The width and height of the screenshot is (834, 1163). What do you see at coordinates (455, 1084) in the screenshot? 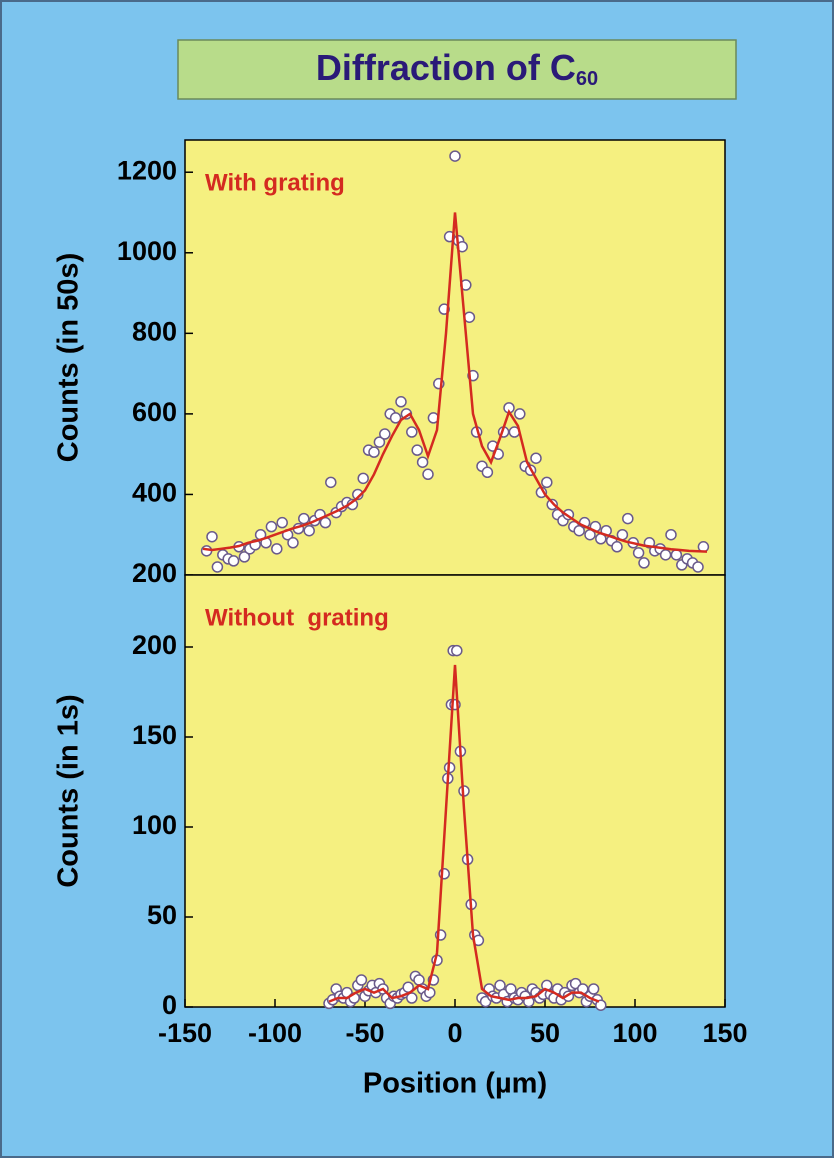
I see `x-axis-label: Position (µm)` at bounding box center [455, 1084].